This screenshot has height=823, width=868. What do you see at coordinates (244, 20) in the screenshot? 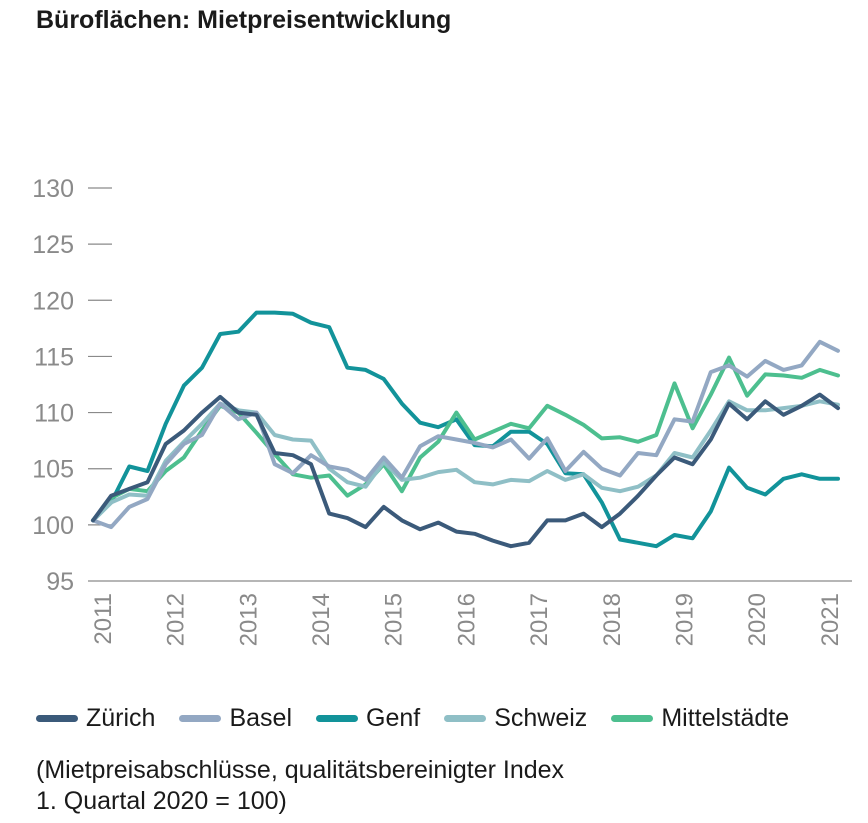
I see `chart-title: Büroflächen: Mietpreisentwicklung` at bounding box center [244, 20].